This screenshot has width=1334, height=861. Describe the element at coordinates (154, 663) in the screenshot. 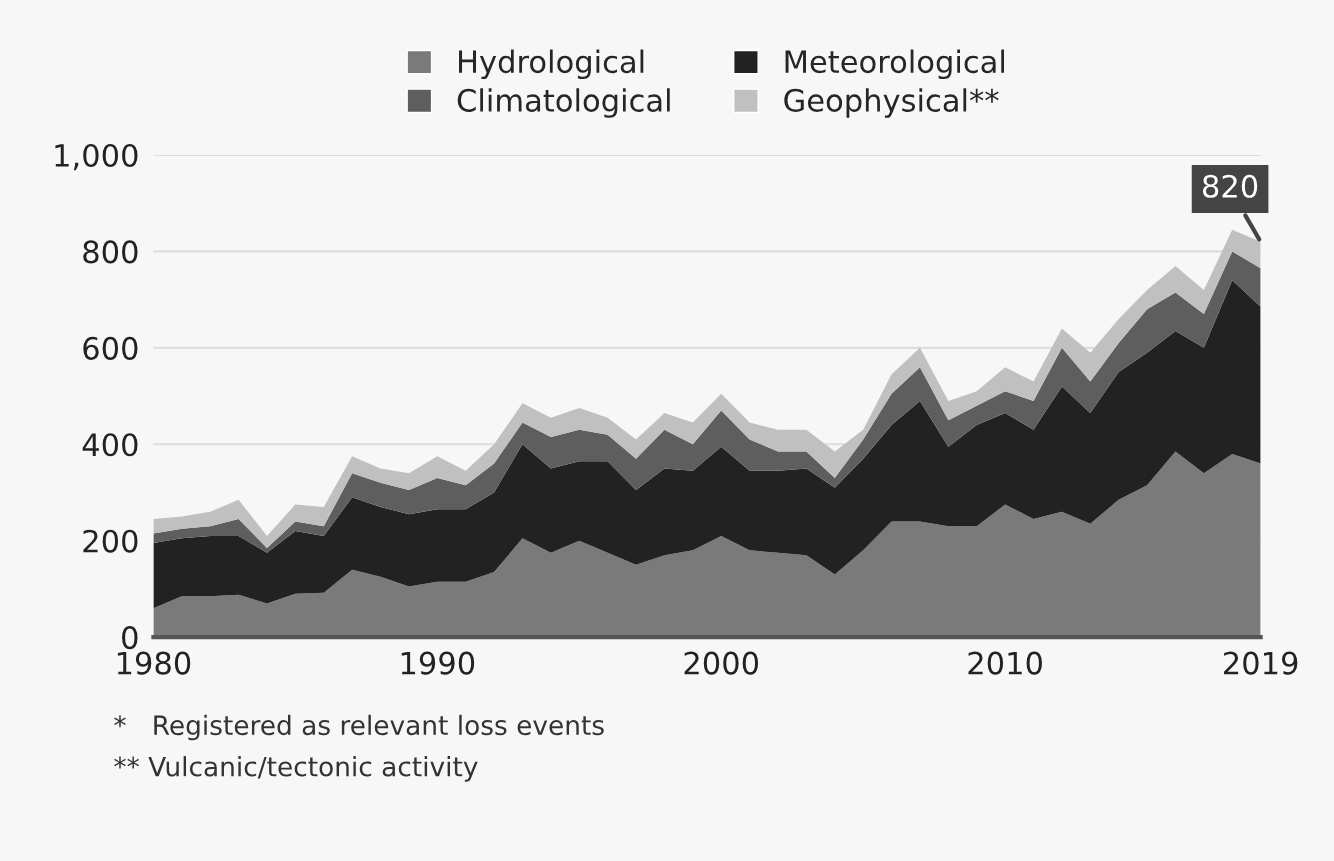

I see `x-tick-label: 1980` at that location.